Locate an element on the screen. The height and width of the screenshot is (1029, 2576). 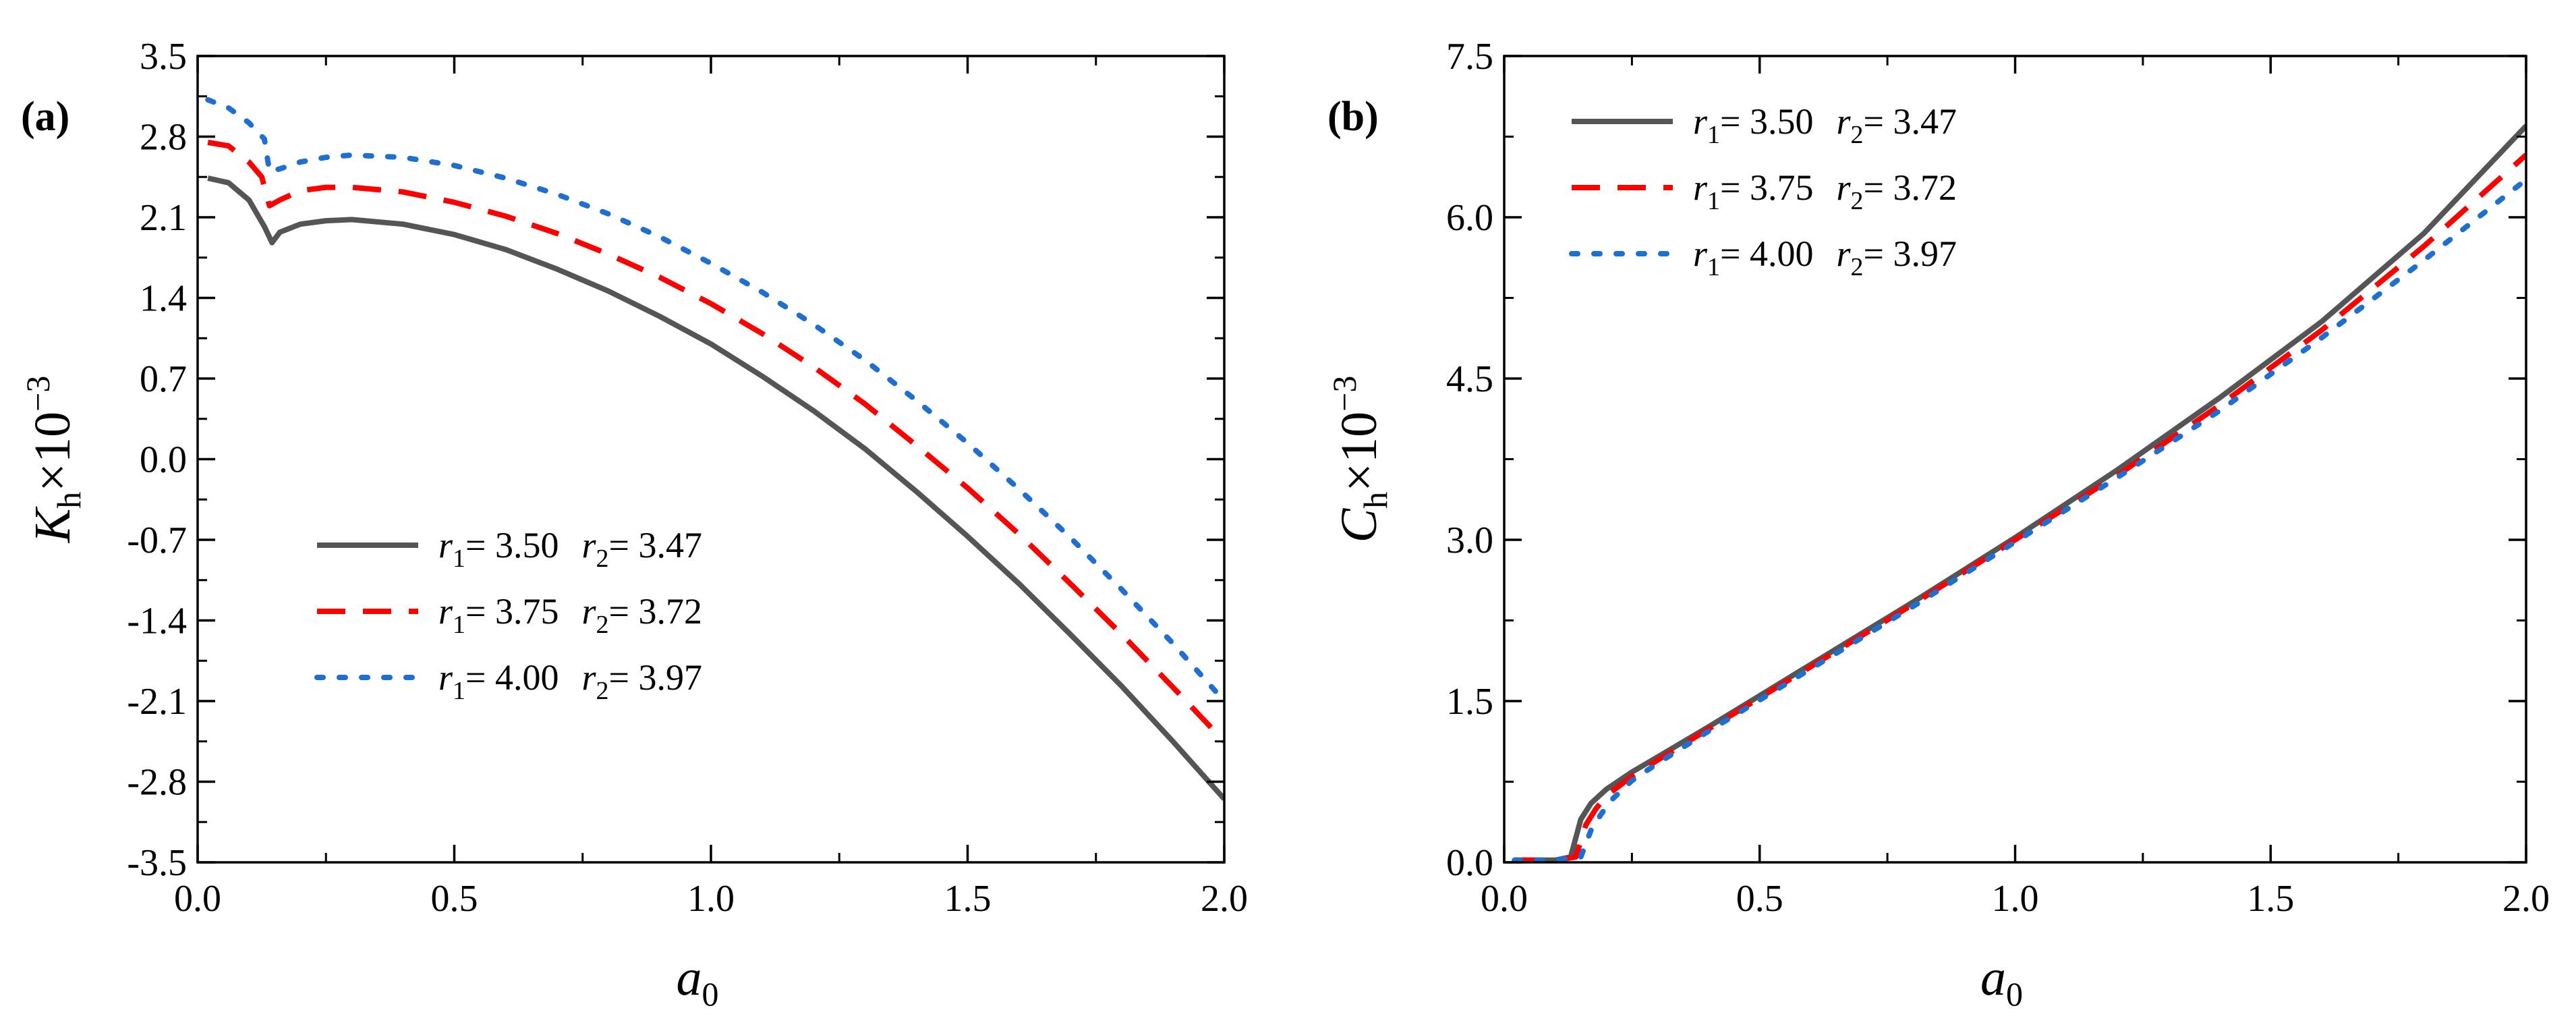
y-axis-title: Kh×10−3 is located at coordinates (53, 460).